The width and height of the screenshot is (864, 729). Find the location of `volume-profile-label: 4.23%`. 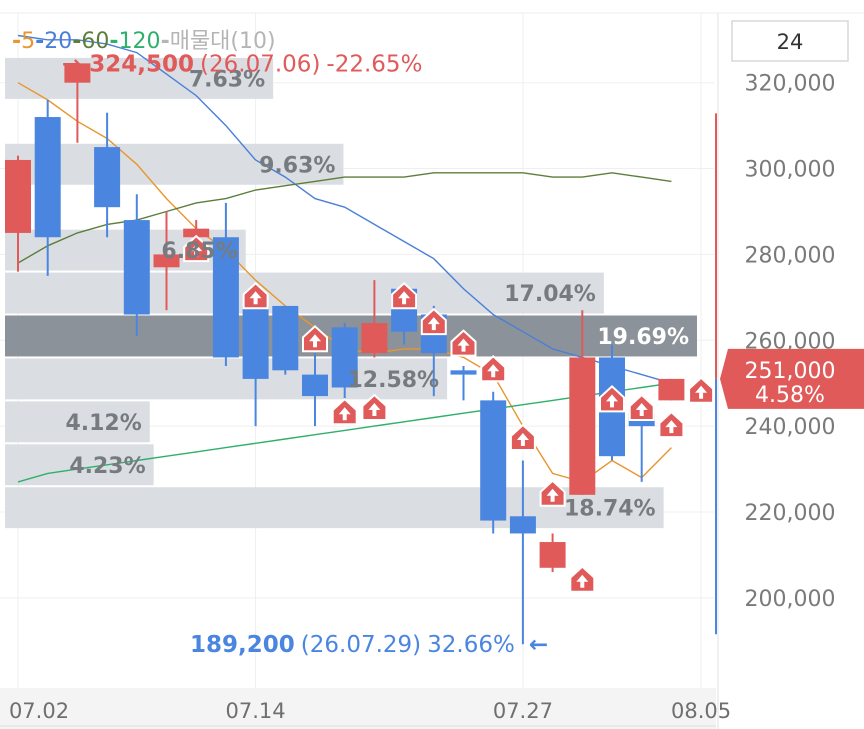

volume-profile-label: 4.23% is located at coordinates (107, 466).